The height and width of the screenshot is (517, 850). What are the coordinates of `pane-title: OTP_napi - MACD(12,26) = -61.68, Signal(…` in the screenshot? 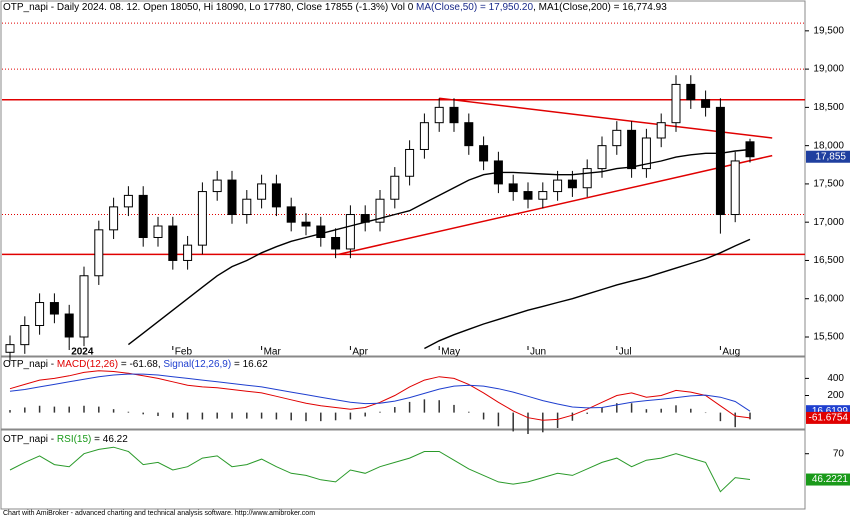 It's located at (135, 364).